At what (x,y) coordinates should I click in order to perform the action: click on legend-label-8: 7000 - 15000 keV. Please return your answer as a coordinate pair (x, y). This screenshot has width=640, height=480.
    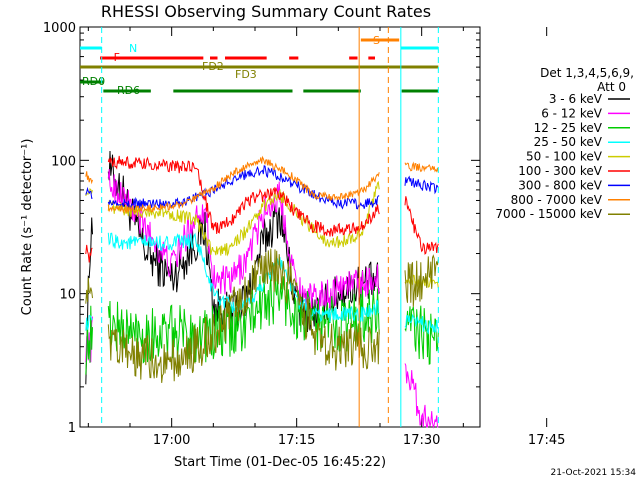
    Looking at the image, I should click on (548, 214).